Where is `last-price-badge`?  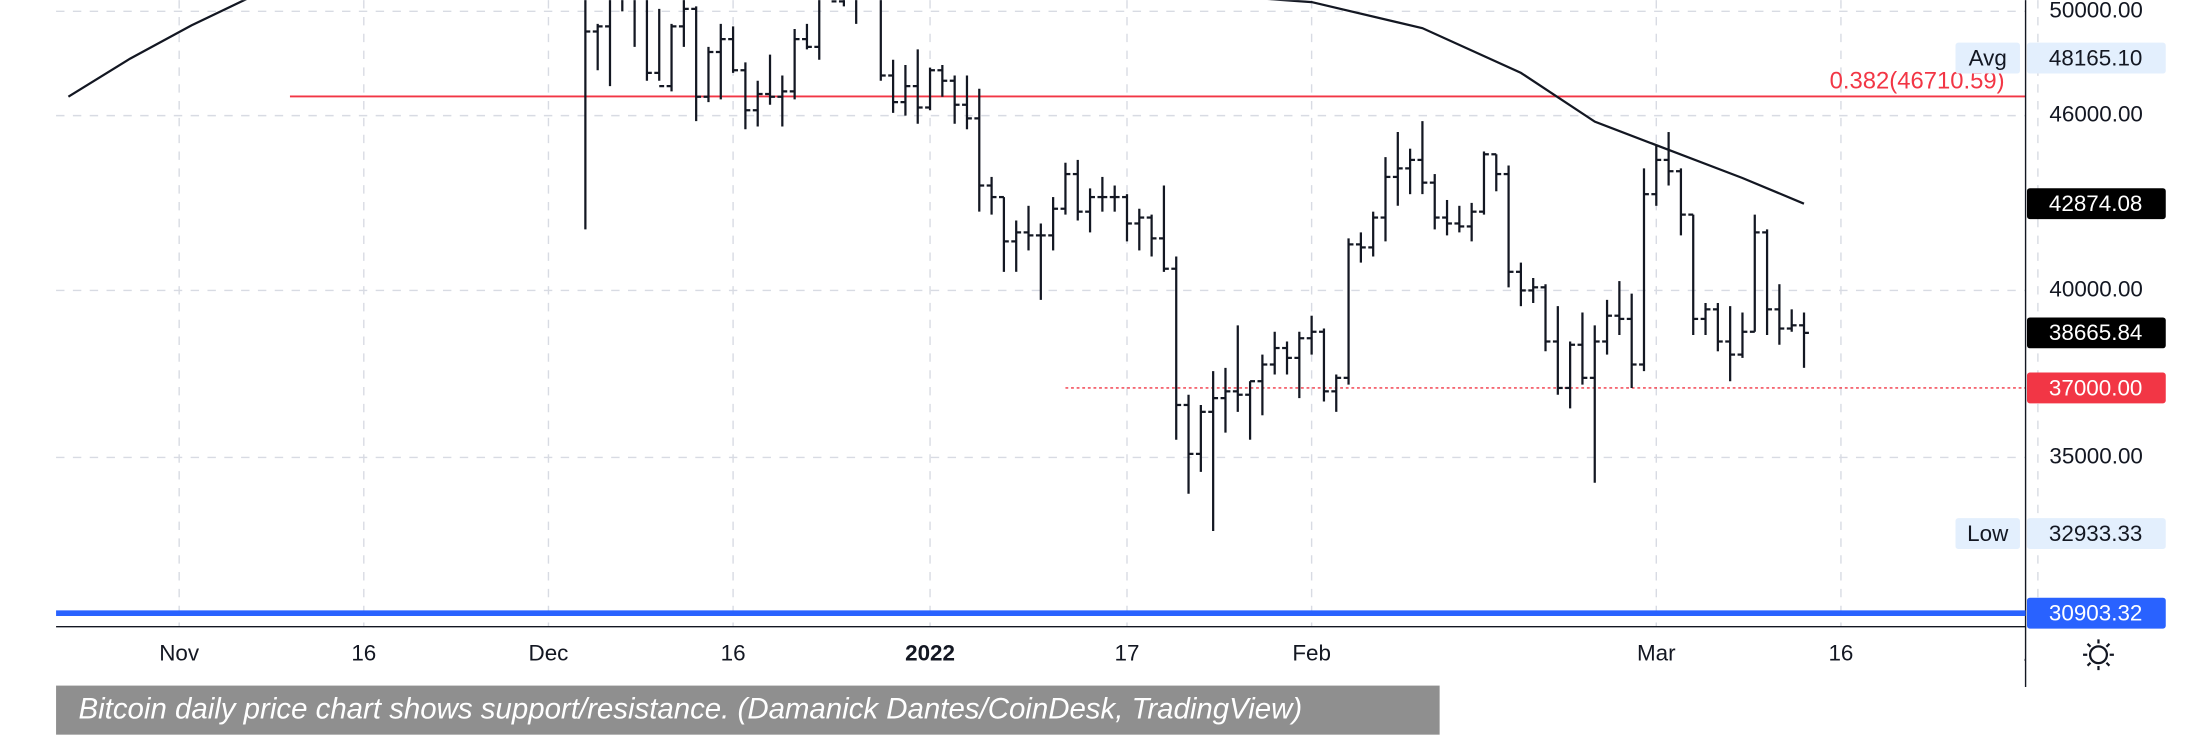 last-price-badge is located at coordinates (2096, 333).